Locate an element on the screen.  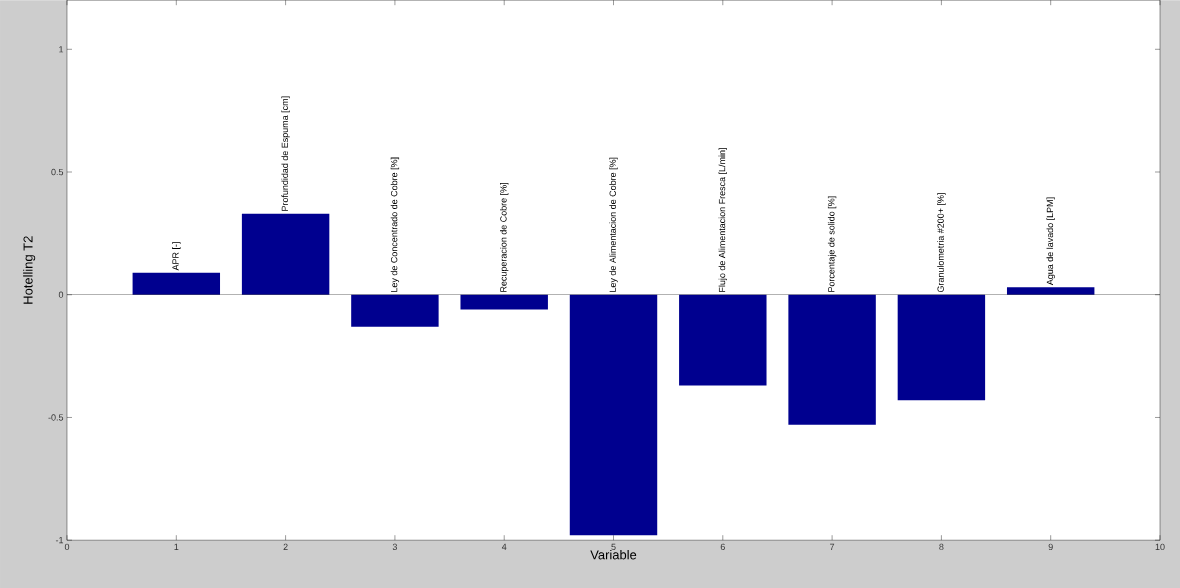
x-tick-label: 1 is located at coordinates (176, 546).